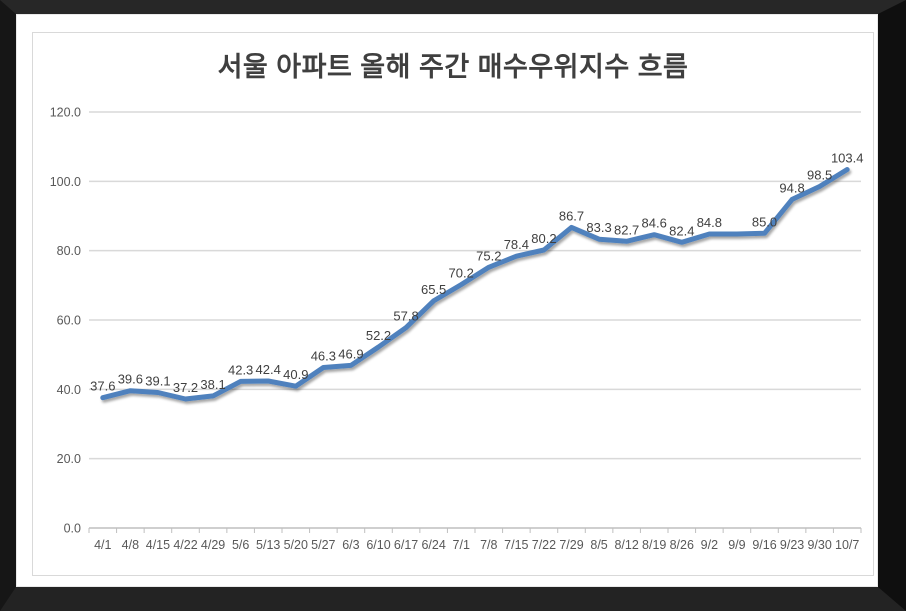 The height and width of the screenshot is (611, 906). Describe the element at coordinates (323, 545) in the screenshot. I see `x-tick-label: 5/27` at that location.